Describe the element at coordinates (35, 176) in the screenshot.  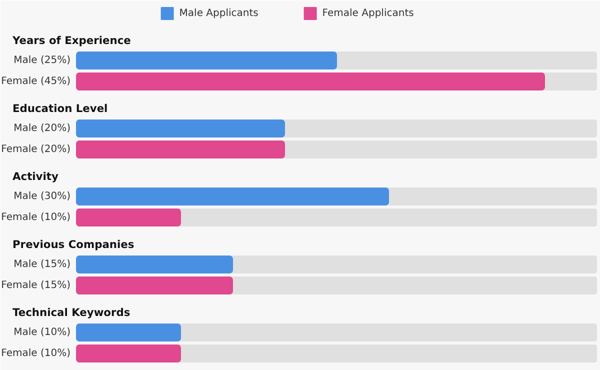
I see `y-tick-label: Activity` at that location.